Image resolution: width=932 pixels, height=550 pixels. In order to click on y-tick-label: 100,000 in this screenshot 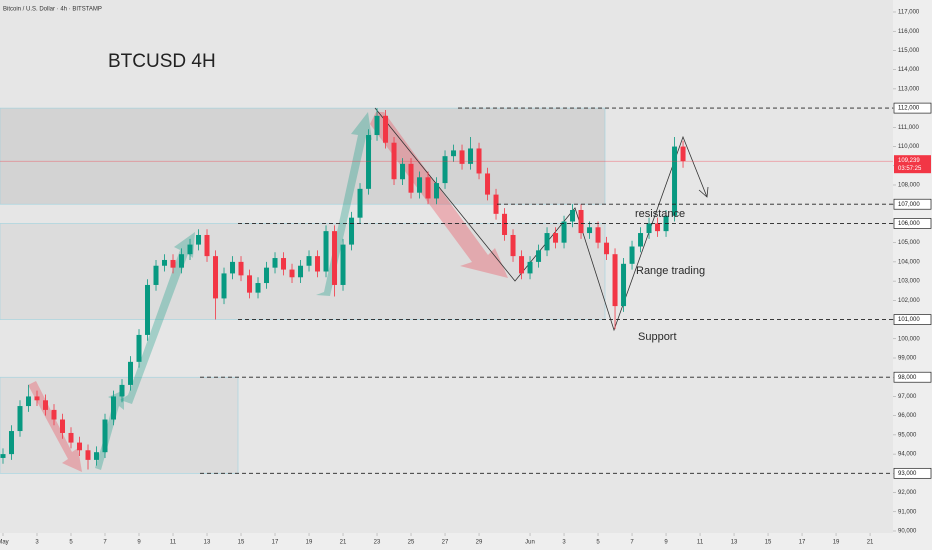, I will do `click(909, 339)`.